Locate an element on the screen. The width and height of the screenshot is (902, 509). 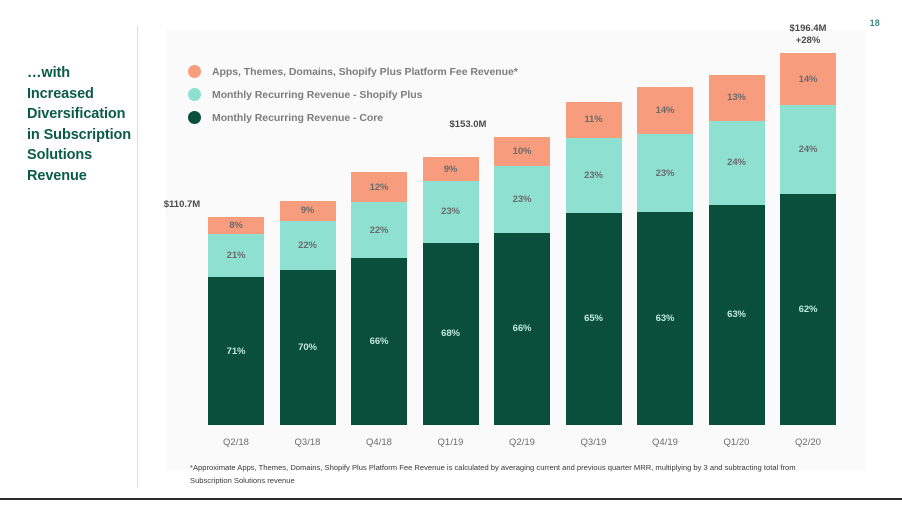
bar-group: $196.4M +28% 14% 24% 62% Q2/20 is located at coordinates (808, 235).